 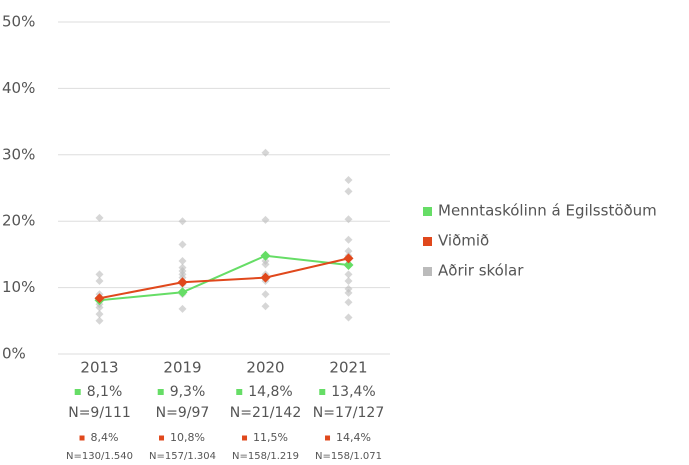 What do you see at coordinates (18, 88) in the screenshot?
I see `y-tick-label: 40%` at bounding box center [18, 88].